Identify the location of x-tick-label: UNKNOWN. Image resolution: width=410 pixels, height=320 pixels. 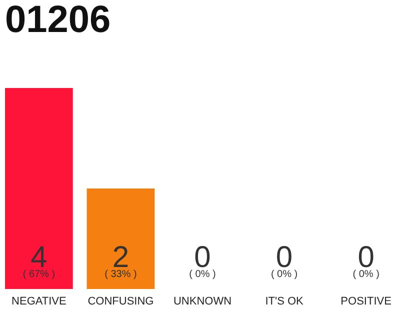
(202, 302).